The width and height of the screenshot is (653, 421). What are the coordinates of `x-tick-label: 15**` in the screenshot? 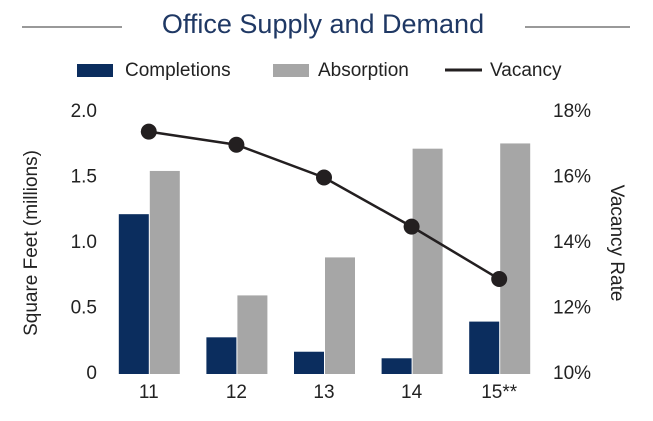 It's located at (499, 392).